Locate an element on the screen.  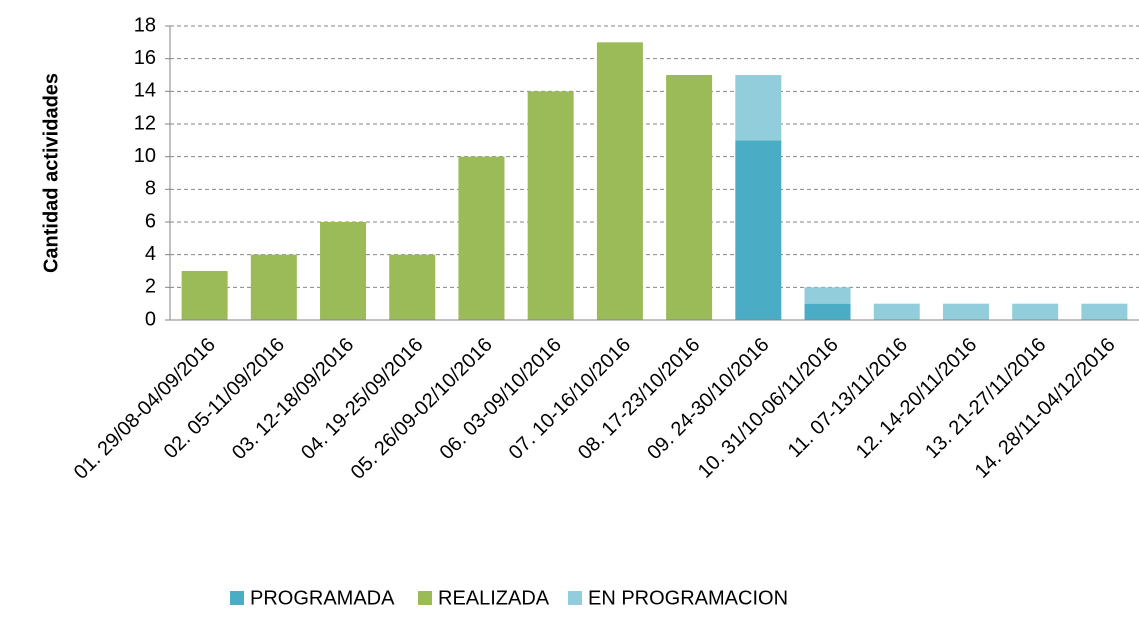
x-tick-label: 02. 05-11/09/2016 is located at coordinates (224, 398).